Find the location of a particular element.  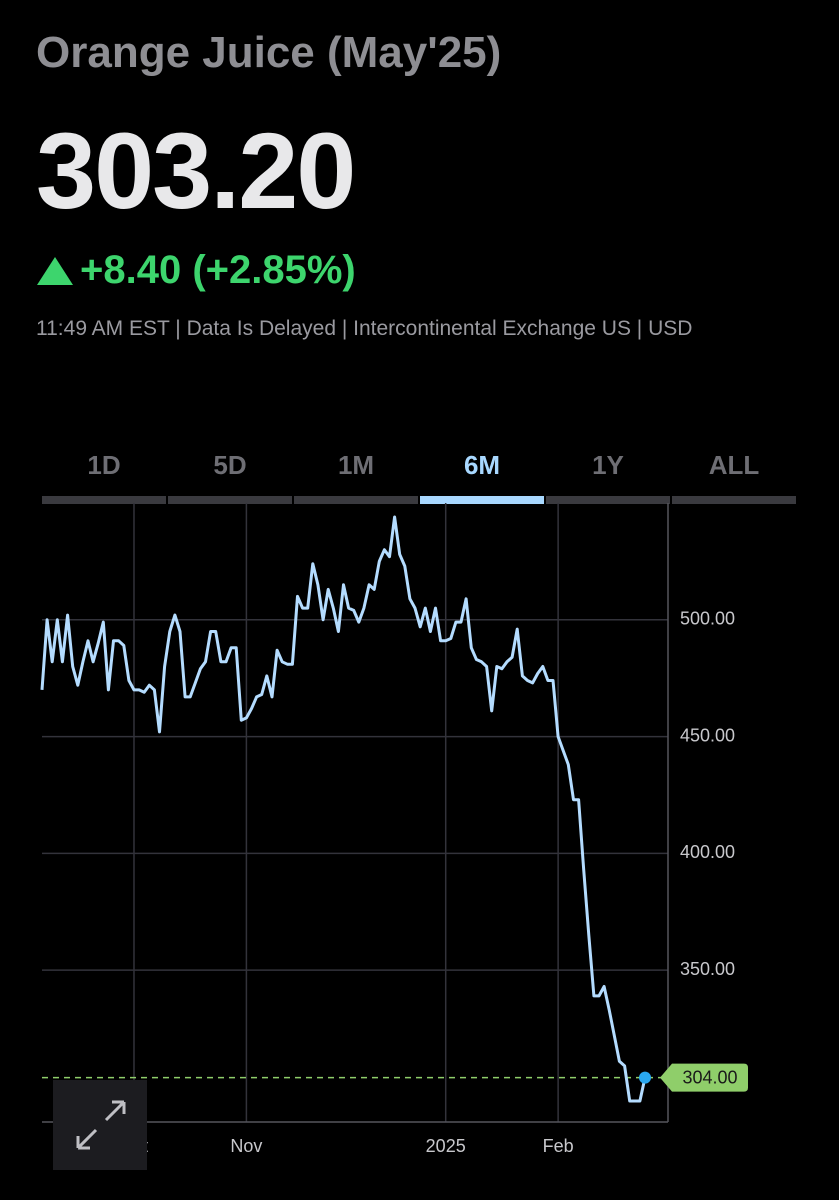

y-tick-label: 500.00 is located at coordinates (707, 619).